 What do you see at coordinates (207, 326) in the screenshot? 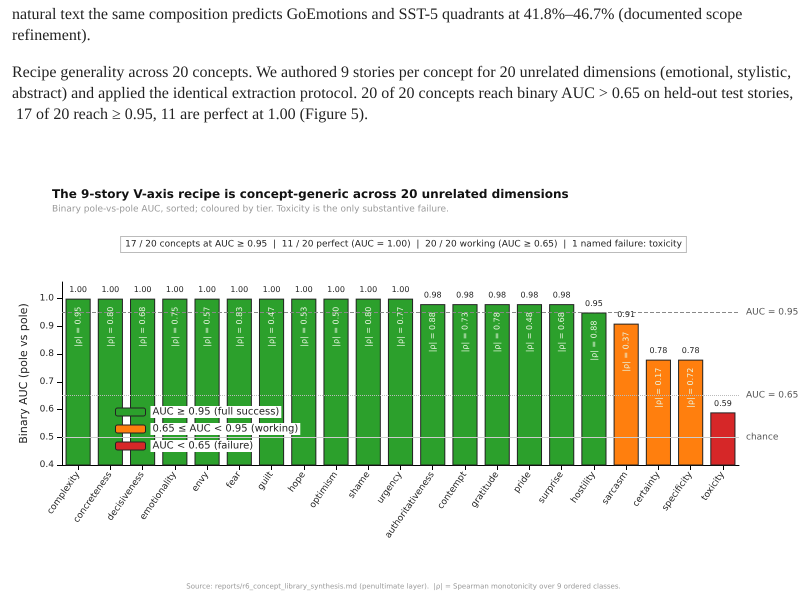
I see `annotation: |ρ| = 0.57` at bounding box center [207, 326].